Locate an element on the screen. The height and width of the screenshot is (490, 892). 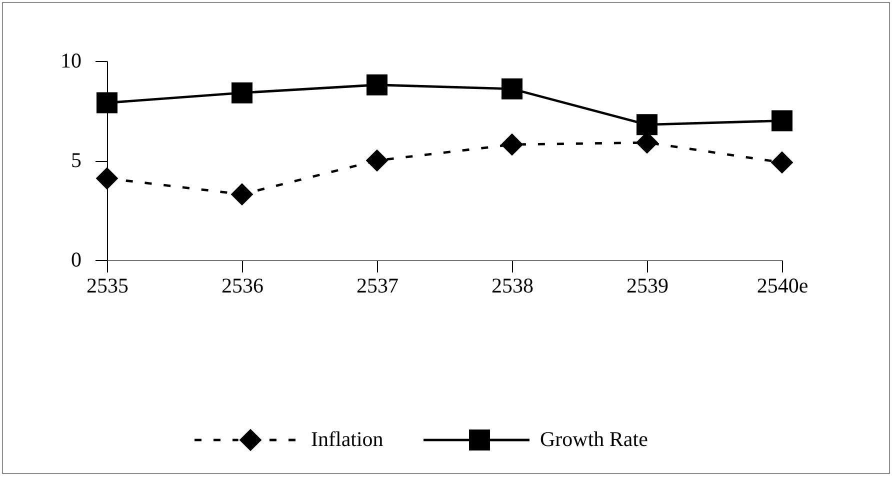
legend-label: Inflation is located at coordinates (347, 439).